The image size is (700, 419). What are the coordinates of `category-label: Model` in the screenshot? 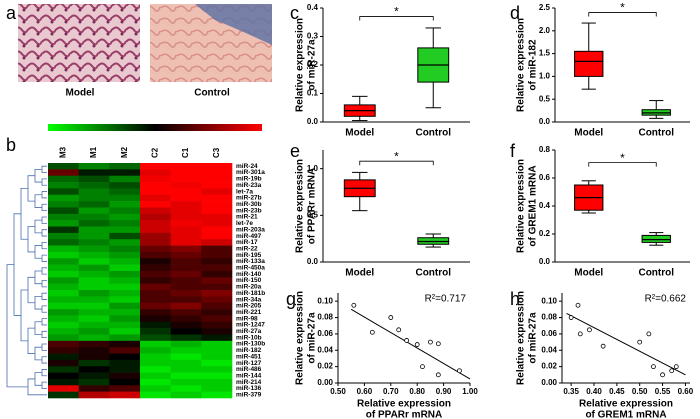 It's located at (588, 133).